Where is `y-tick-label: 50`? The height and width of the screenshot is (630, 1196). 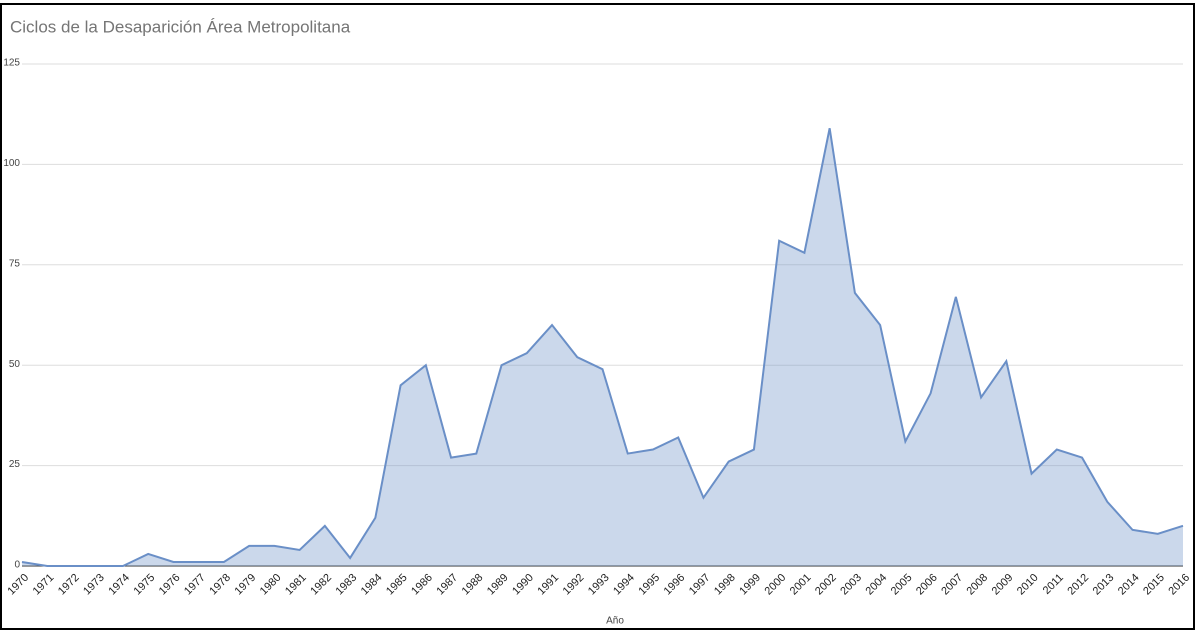 y-tick-label: 50 is located at coordinates (15, 364).